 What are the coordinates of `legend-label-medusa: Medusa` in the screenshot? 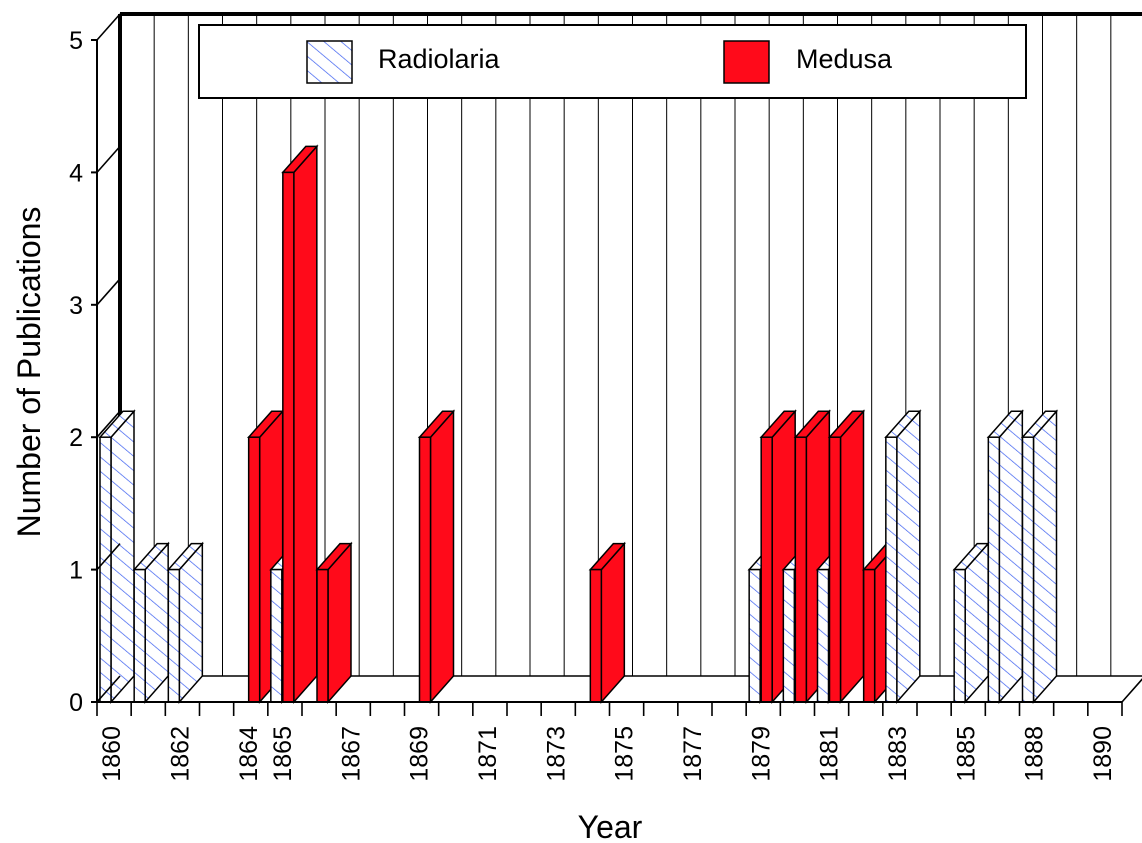 It's located at (844, 59).